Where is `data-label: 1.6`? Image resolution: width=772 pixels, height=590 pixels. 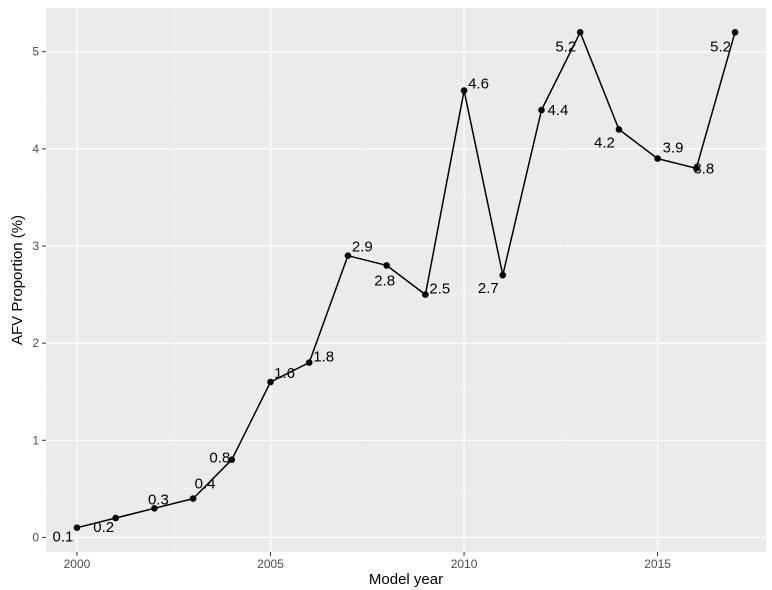 data-label: 1.6 is located at coordinates (284, 373).